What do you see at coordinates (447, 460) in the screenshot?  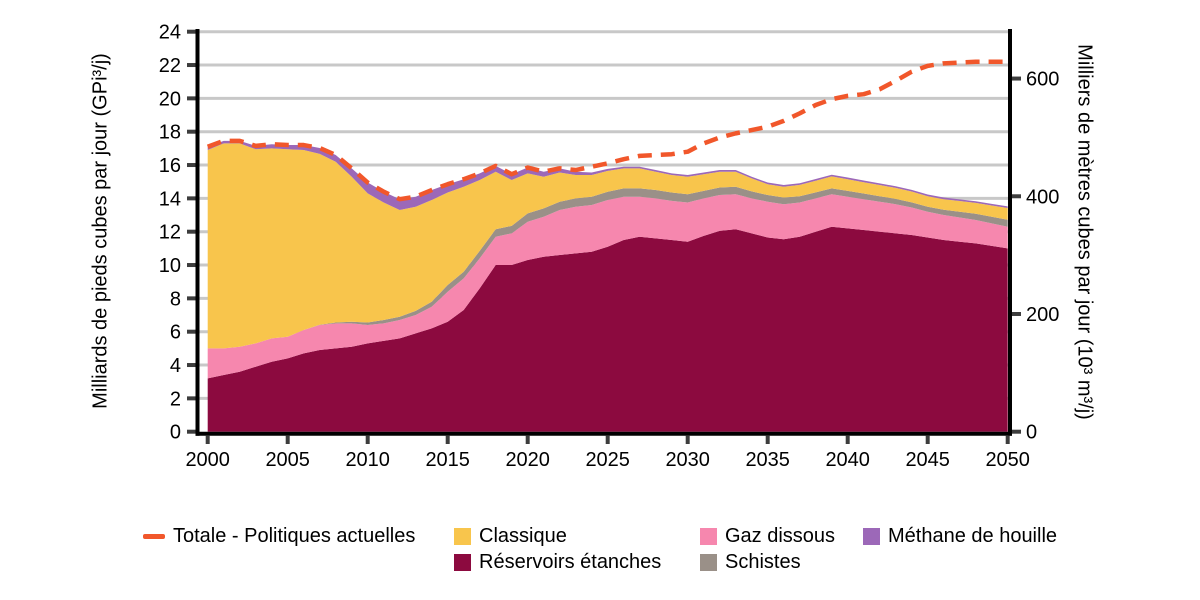 I see `x-tick-label: 2015` at bounding box center [447, 460].